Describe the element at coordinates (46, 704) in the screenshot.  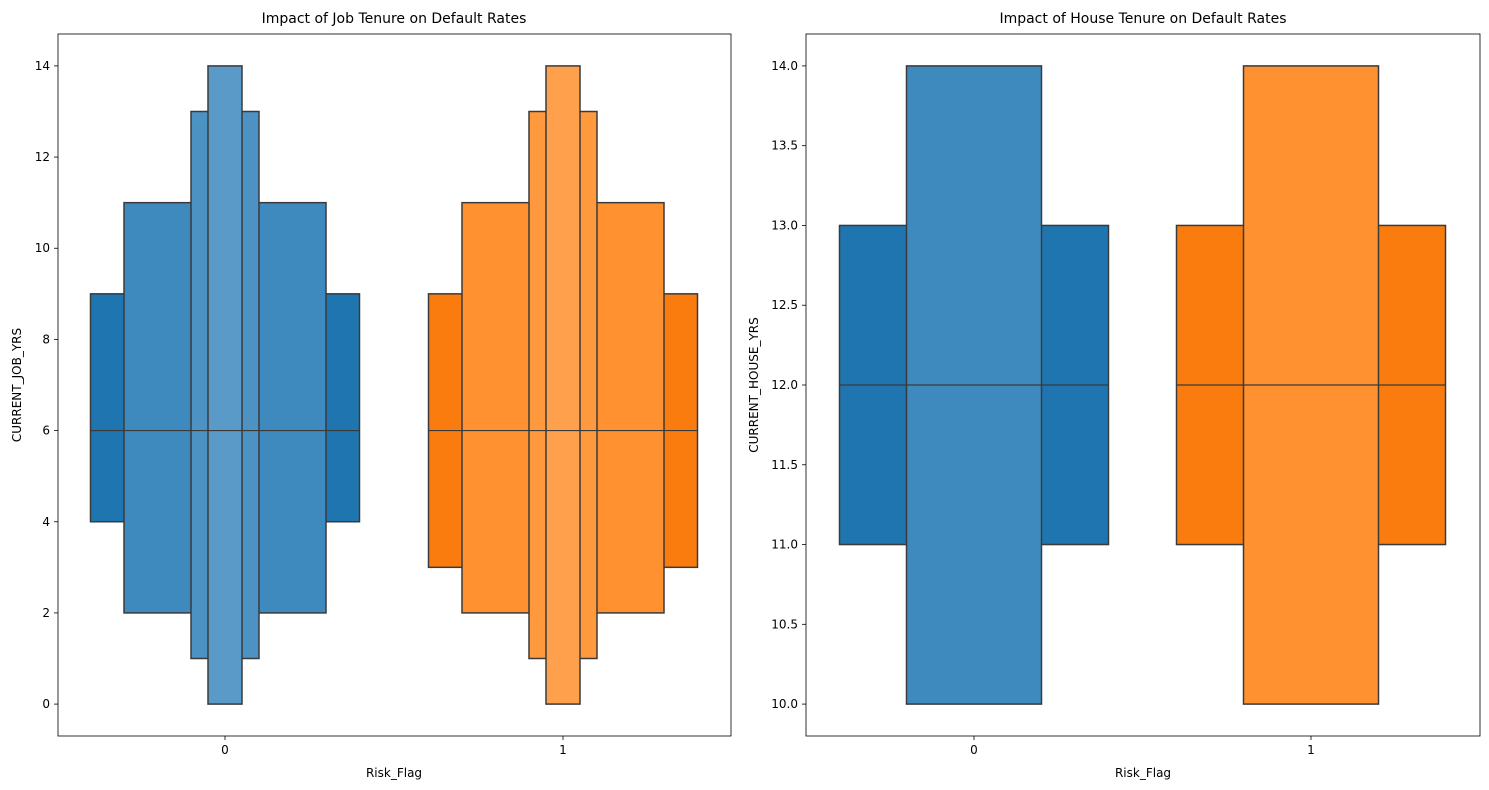
I see `y-tick-label: 0` at that location.